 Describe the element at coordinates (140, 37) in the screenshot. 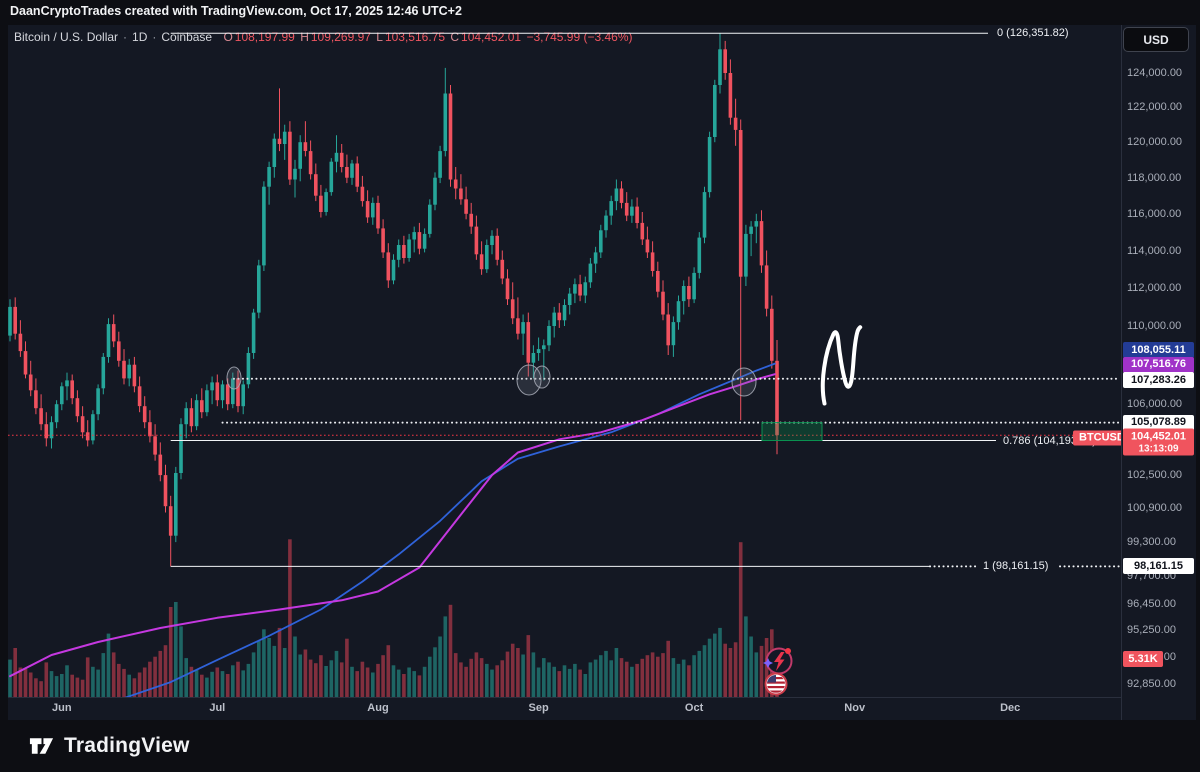

I see `interval-label: 1D` at that location.